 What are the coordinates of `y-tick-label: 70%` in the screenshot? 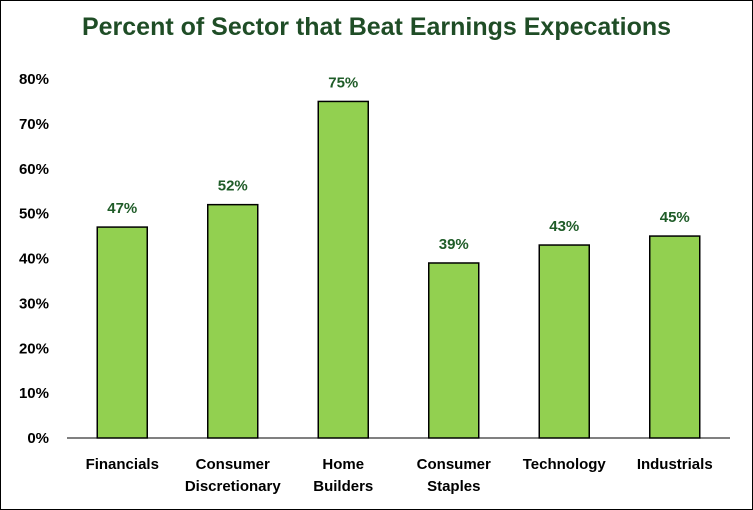 It's located at (34, 124).